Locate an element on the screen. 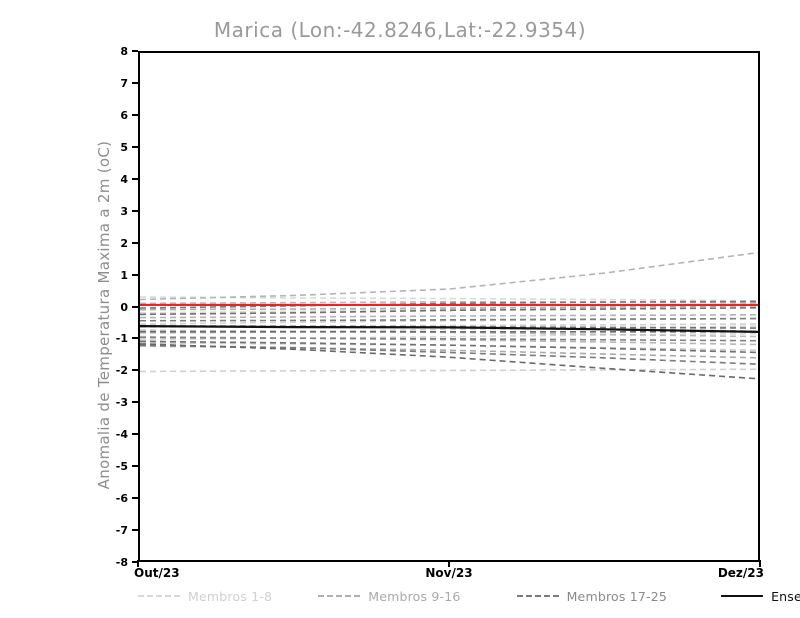  legend-item: Membros 9-16 is located at coordinates (389, 596).